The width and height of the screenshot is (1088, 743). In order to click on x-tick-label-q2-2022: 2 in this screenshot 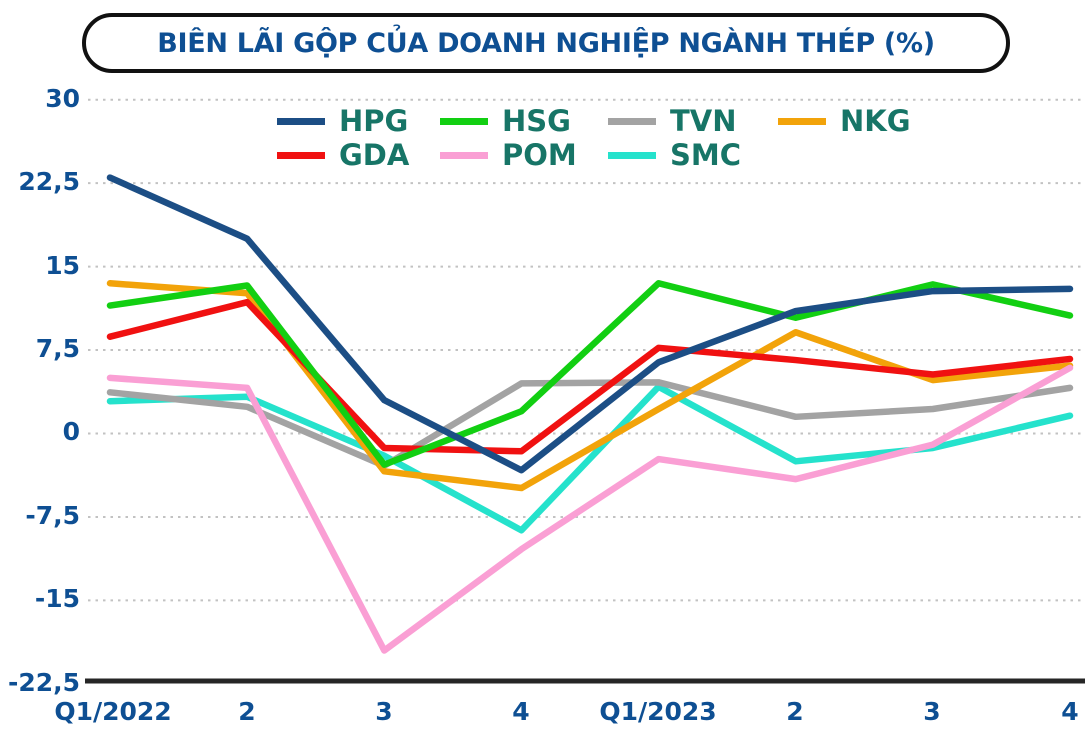, I will do `click(247, 711)`.